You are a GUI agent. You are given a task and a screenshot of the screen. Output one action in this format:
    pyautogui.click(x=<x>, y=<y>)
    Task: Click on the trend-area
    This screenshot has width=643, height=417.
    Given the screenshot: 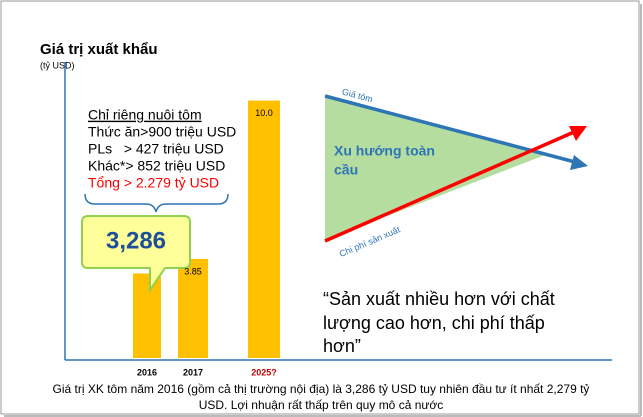 What is the action you would take?
    pyautogui.click(x=435, y=168)
    